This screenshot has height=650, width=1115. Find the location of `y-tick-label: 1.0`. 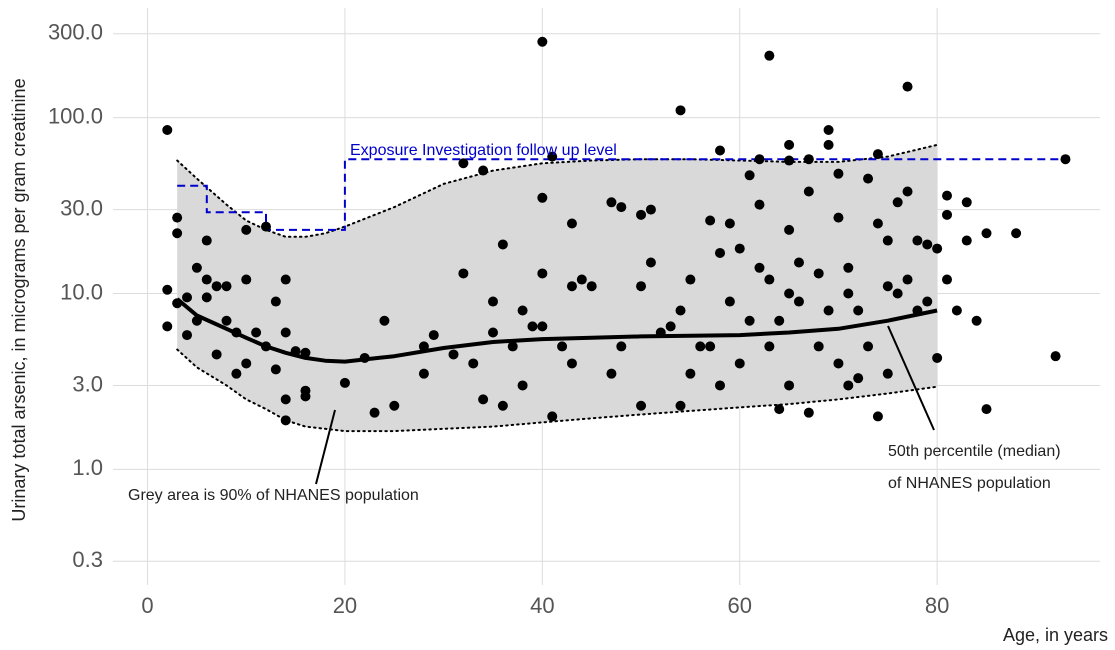

y-tick-label: 1.0 is located at coordinates (87, 467).